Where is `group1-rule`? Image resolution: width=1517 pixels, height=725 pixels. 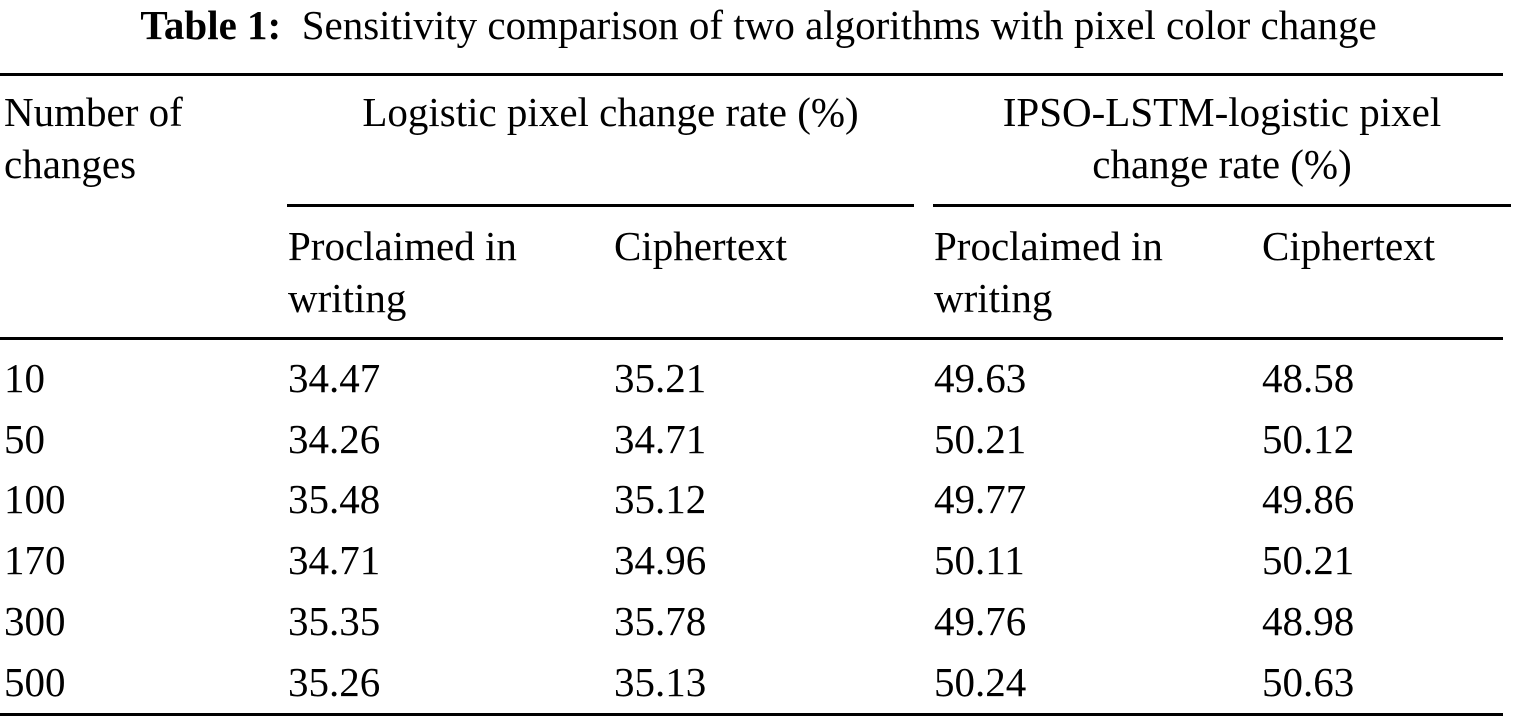
group1-rule is located at coordinates (600, 205).